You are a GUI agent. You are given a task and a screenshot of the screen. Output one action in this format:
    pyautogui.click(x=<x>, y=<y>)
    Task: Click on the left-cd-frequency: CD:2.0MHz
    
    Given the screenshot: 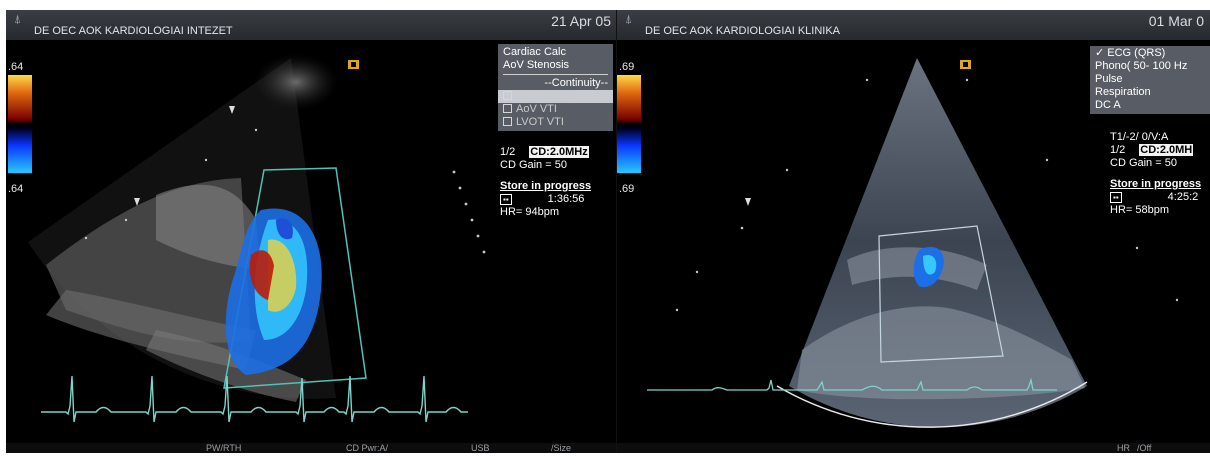 What is the action you would take?
    pyautogui.click(x=559, y=152)
    